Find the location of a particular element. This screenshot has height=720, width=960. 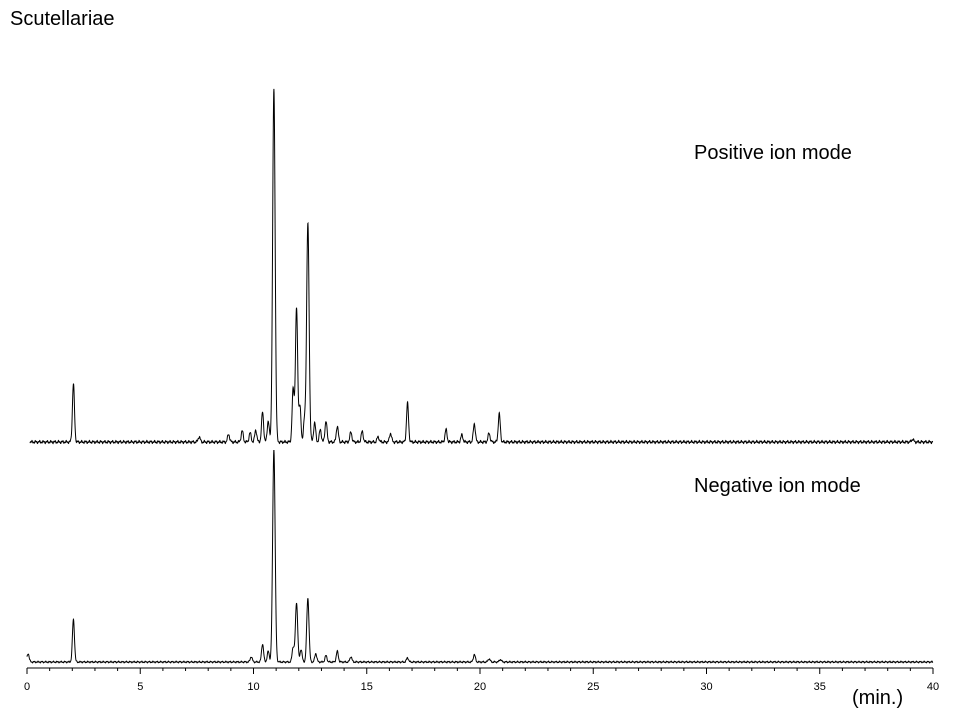

x-tick-label: 40 is located at coordinates (933, 687).